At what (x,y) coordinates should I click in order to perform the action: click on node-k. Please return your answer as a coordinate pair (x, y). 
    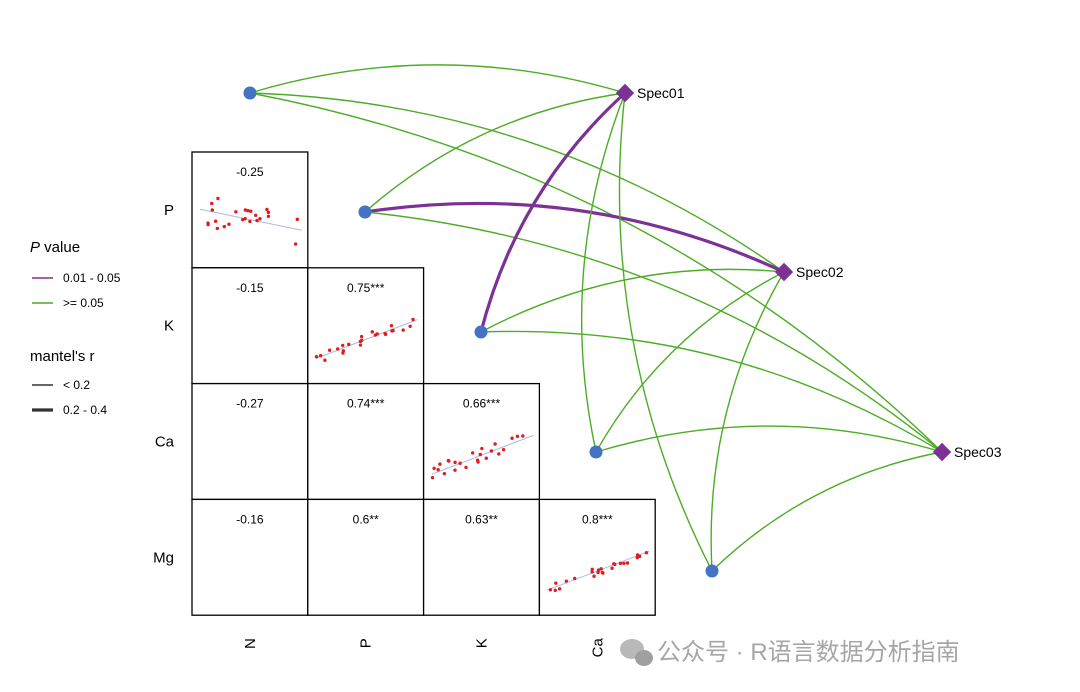
    Looking at the image, I should click on (481, 332).